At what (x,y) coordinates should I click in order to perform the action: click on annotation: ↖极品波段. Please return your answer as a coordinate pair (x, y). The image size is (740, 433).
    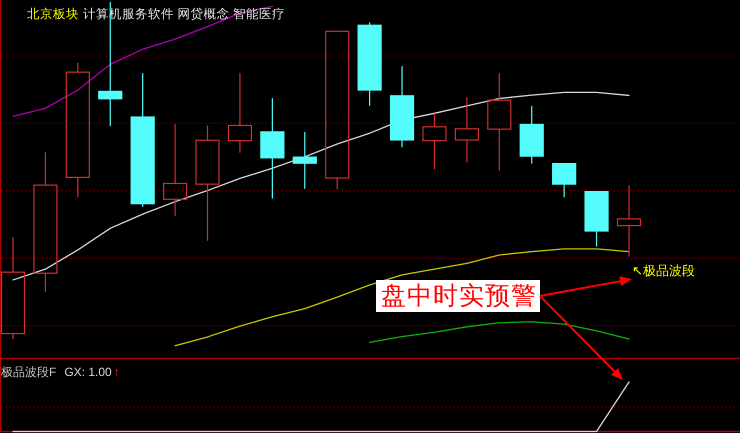
    Looking at the image, I should click on (663, 270).